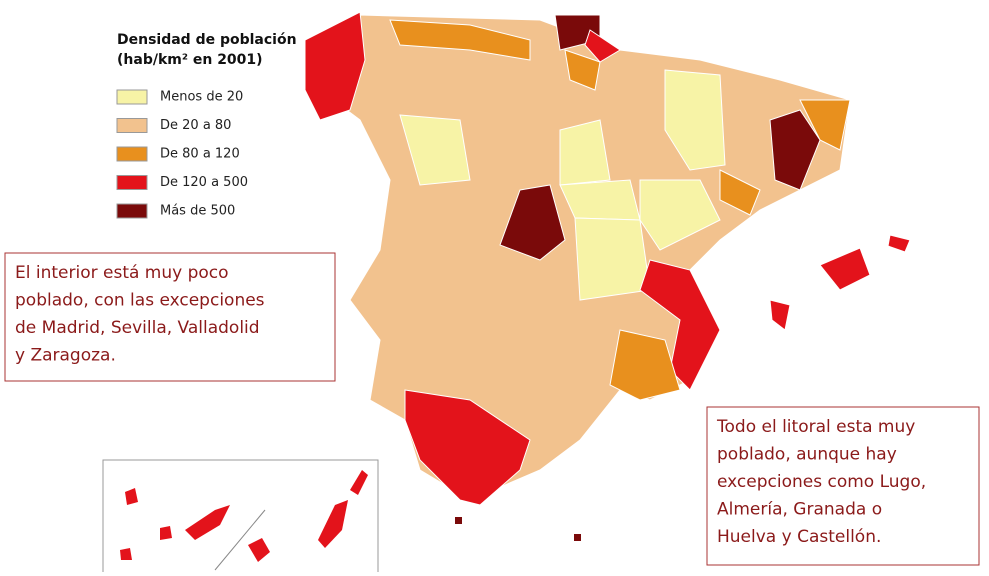 This screenshot has width=989, height=576. What do you see at coordinates (65, 356) in the screenshot?
I see `note-text: y Zaragoza.` at bounding box center [65, 356].